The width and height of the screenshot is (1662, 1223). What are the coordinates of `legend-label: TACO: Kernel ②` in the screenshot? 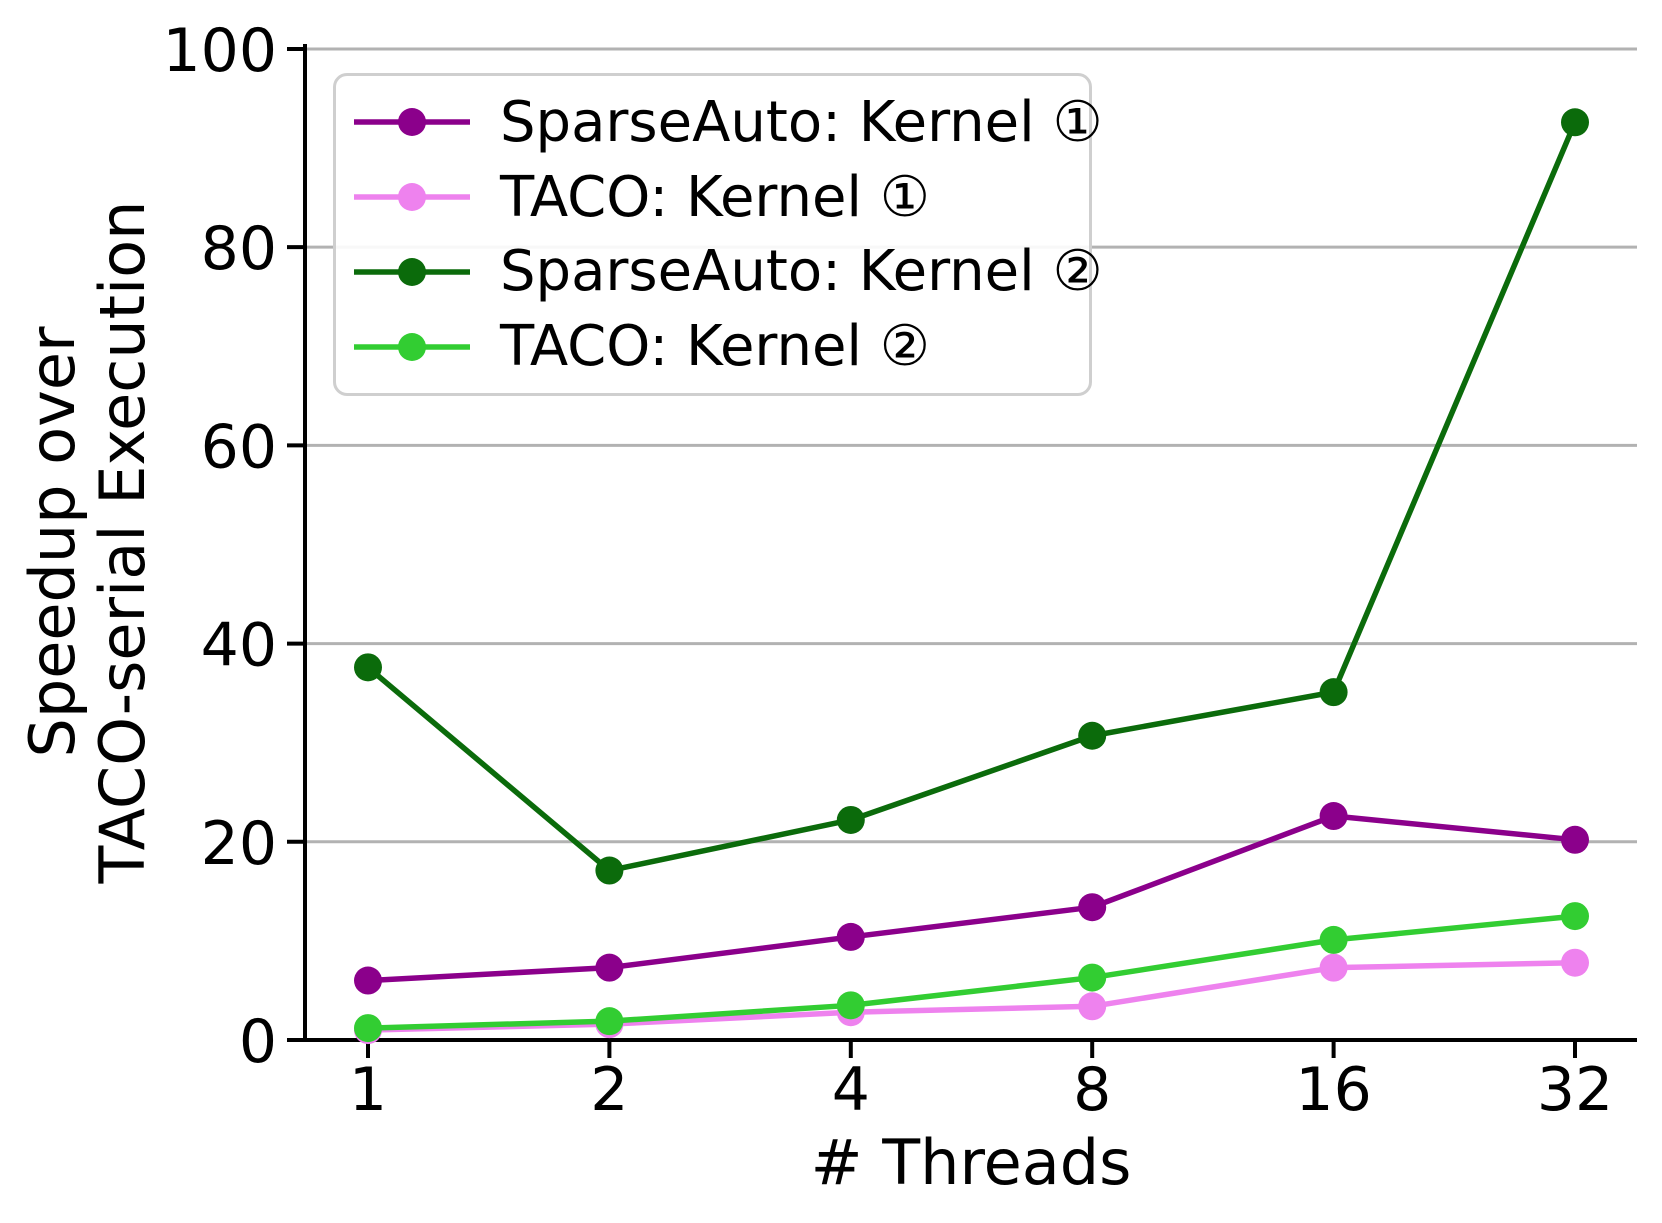 It's located at (715, 347).